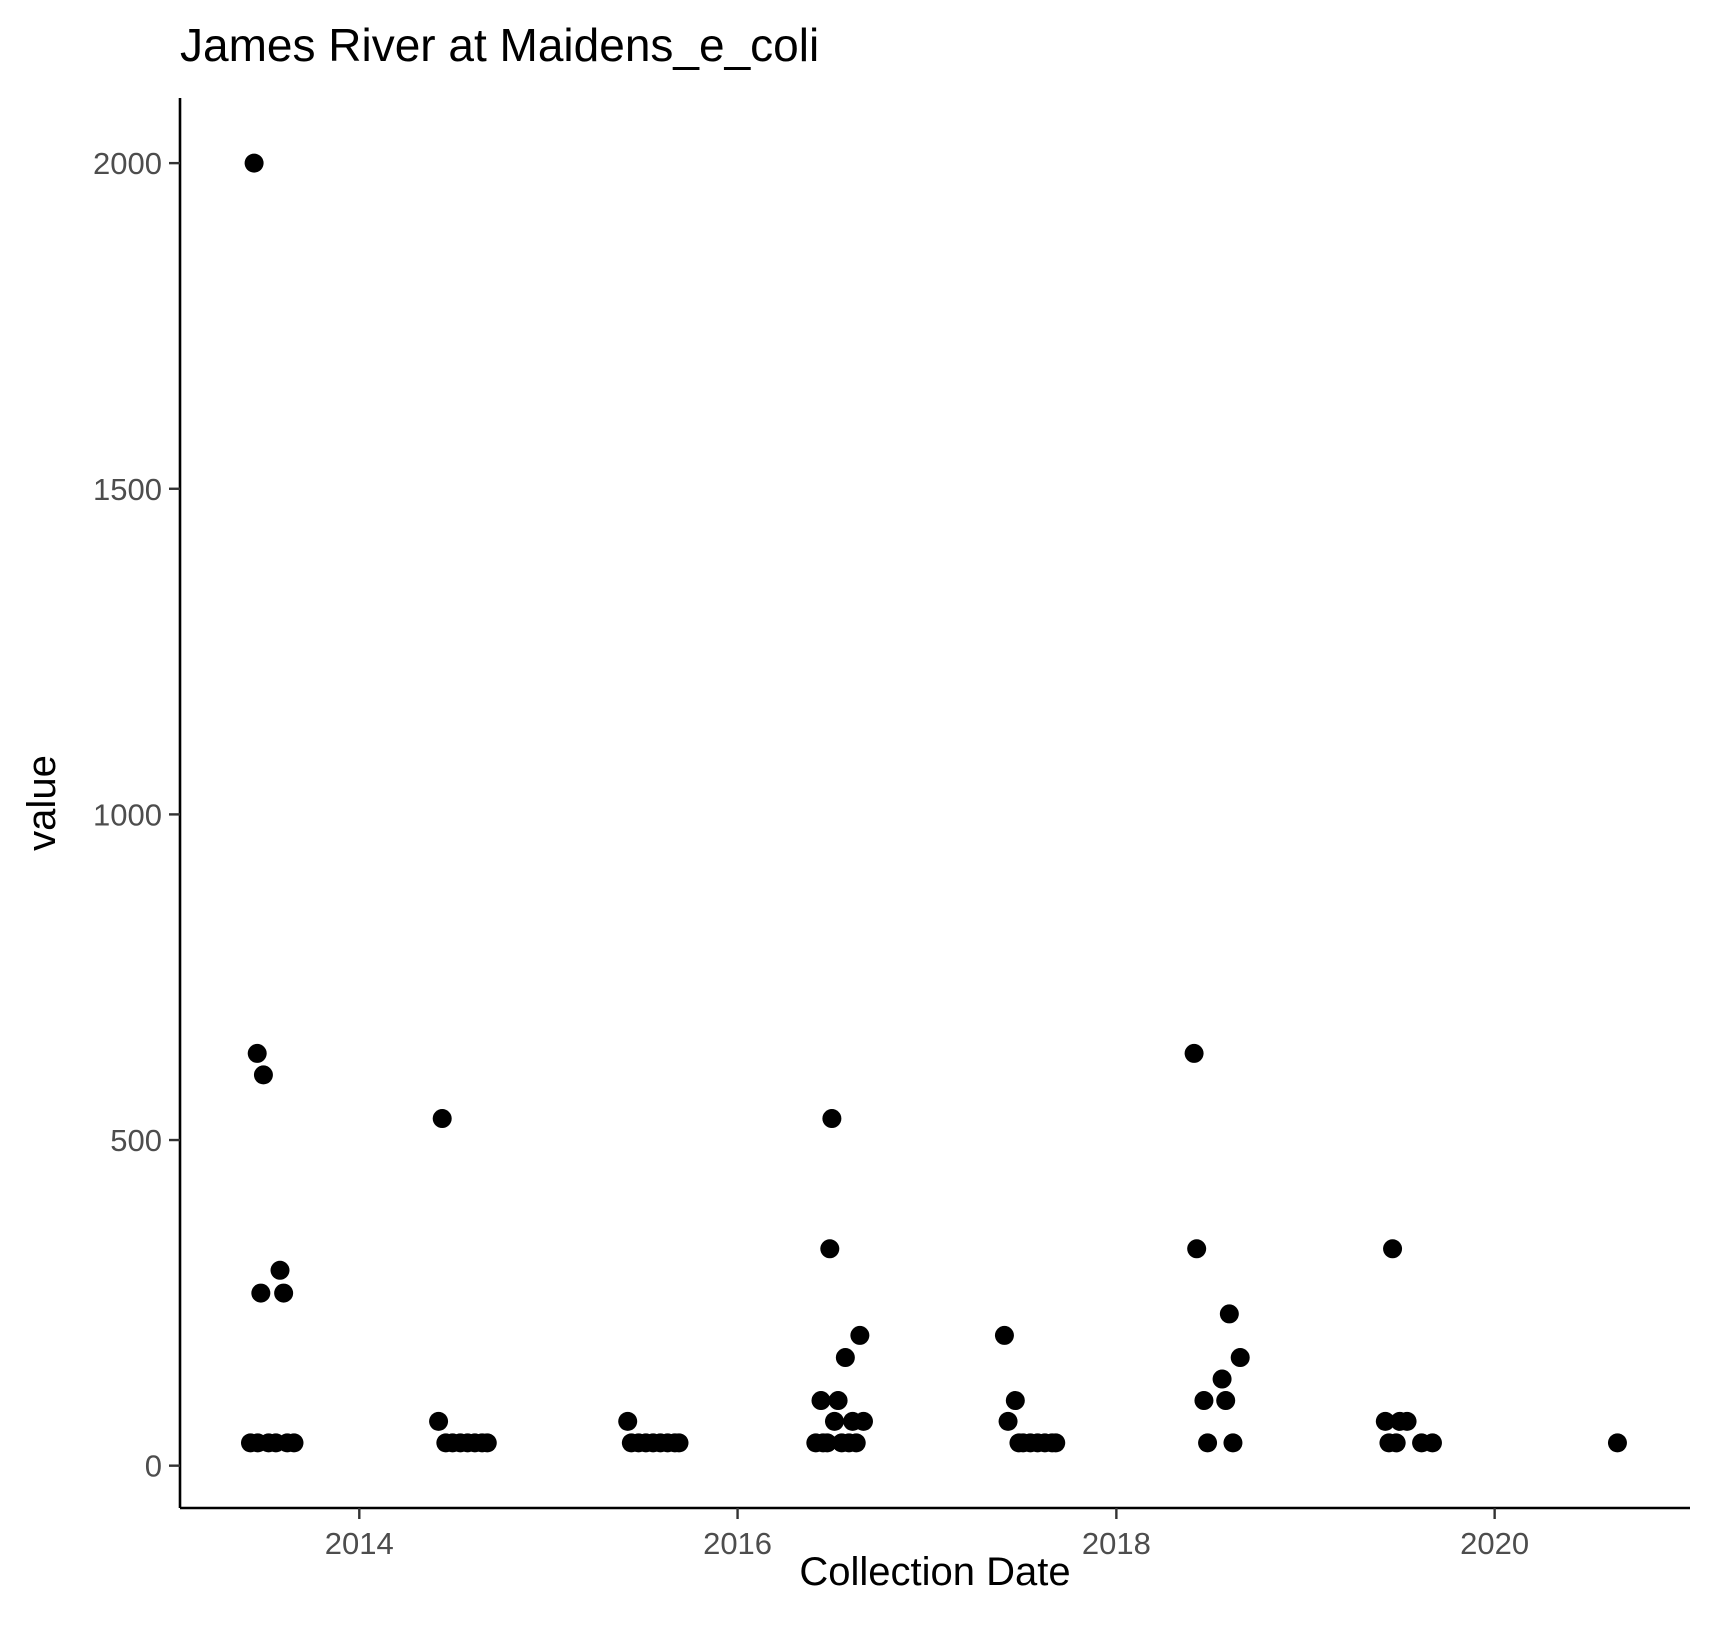 This screenshot has height=1633, width=1712. Describe the element at coordinates (42, 803) in the screenshot. I see `y-axis-title: value` at that location.